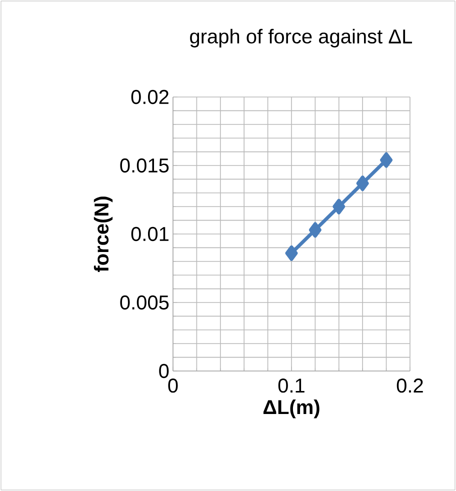 The width and height of the screenshot is (456, 491). Describe the element at coordinates (103, 234) in the screenshot. I see `y-axis-title: force(N)` at that location.